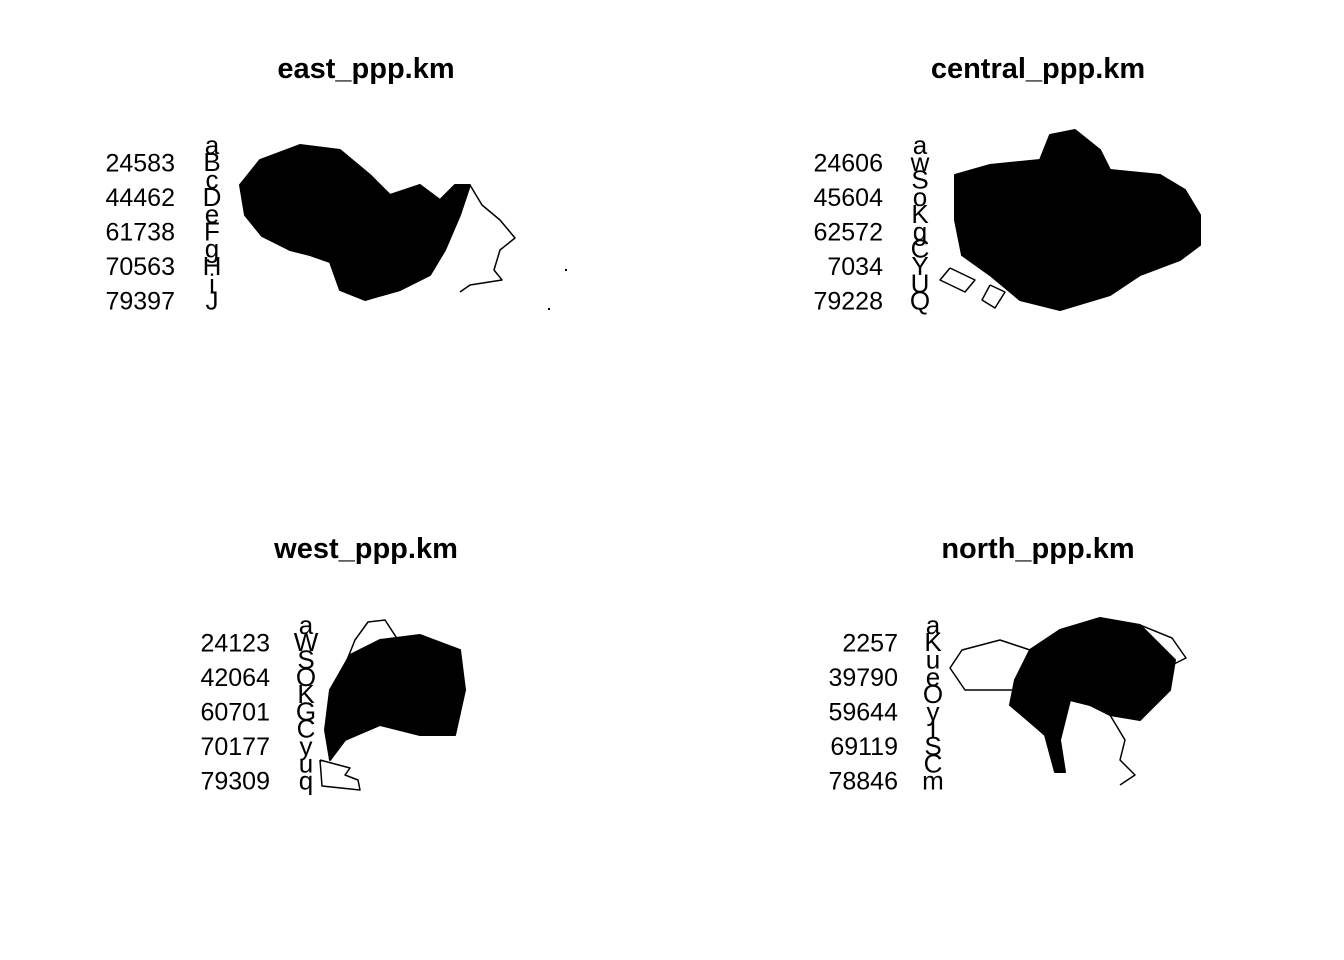 The height and width of the screenshot is (960, 1344). What do you see at coordinates (365, 69) in the screenshot?
I see `panel-title: east_ppp.km` at bounding box center [365, 69].